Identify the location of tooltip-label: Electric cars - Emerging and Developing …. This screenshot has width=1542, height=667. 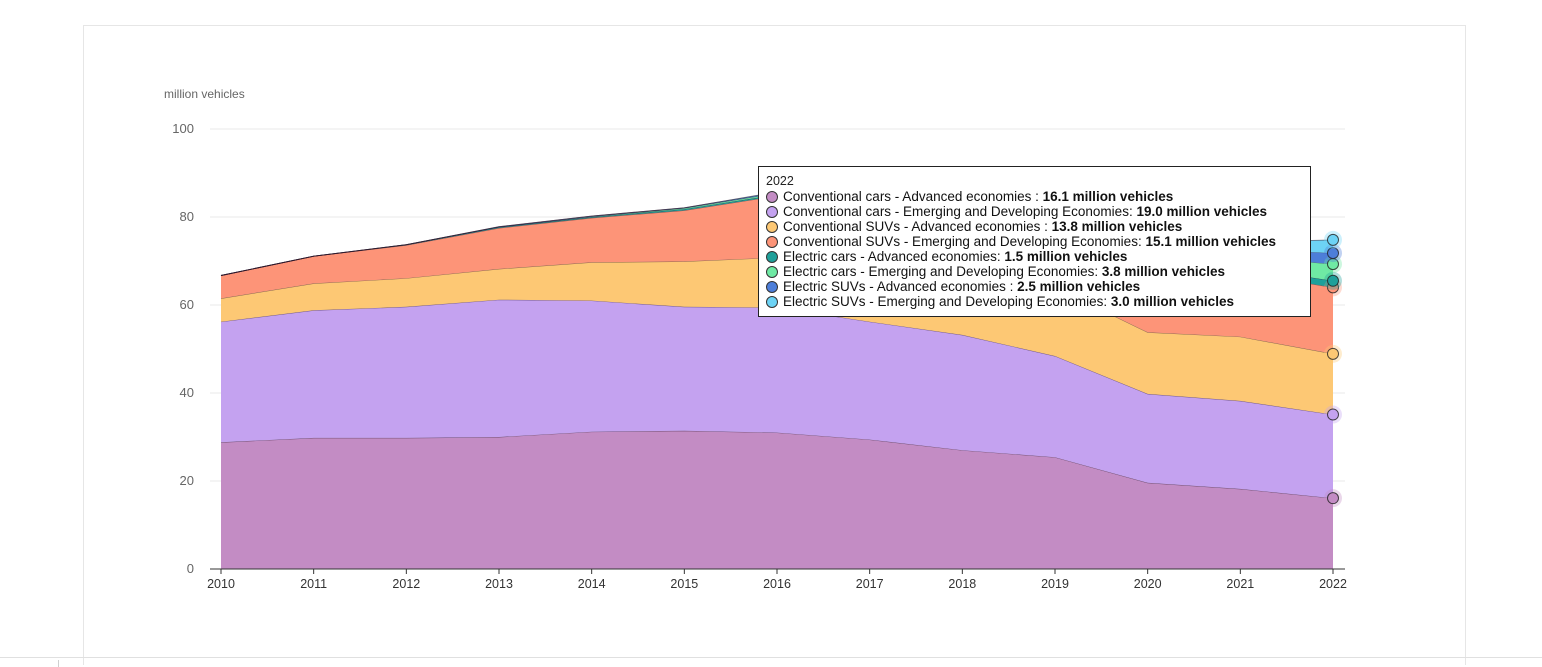
(942, 271).